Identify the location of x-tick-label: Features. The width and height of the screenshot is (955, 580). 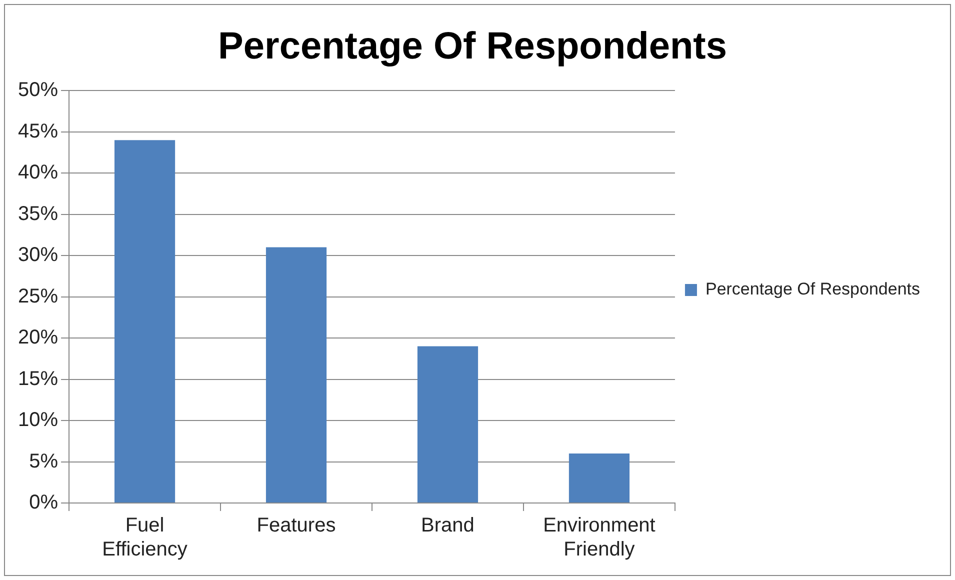
(296, 525).